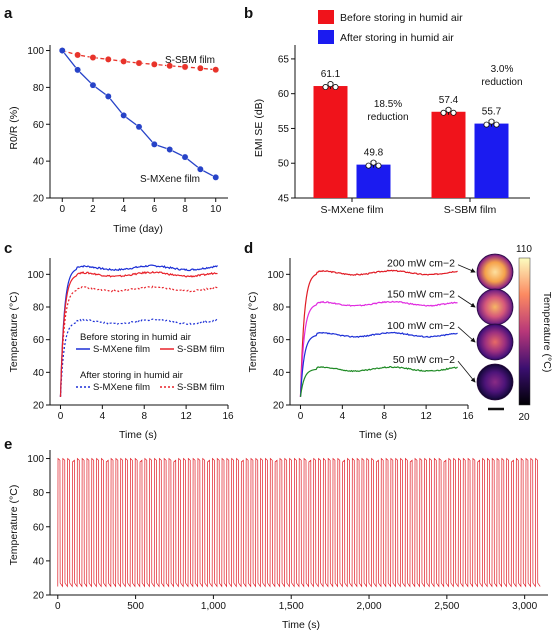 The width and height of the screenshot is (558, 637). What do you see at coordinates (401, 18) in the screenshot?
I see `legend-entry: Before storing in humid air` at bounding box center [401, 18].